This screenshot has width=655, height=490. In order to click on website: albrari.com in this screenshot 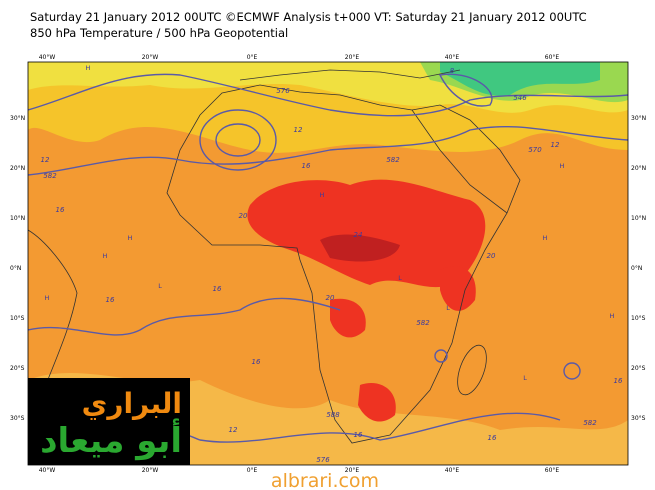, I will do `click(325, 480)`.